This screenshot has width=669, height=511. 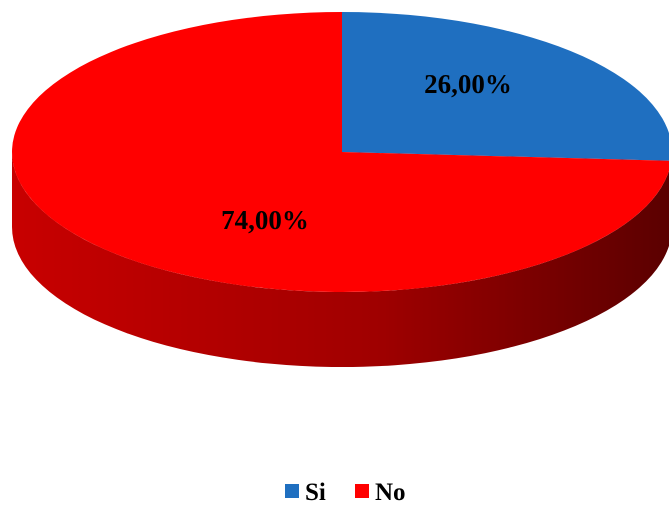 What do you see at coordinates (315, 492) in the screenshot?
I see `legend-label-si: Si` at bounding box center [315, 492].